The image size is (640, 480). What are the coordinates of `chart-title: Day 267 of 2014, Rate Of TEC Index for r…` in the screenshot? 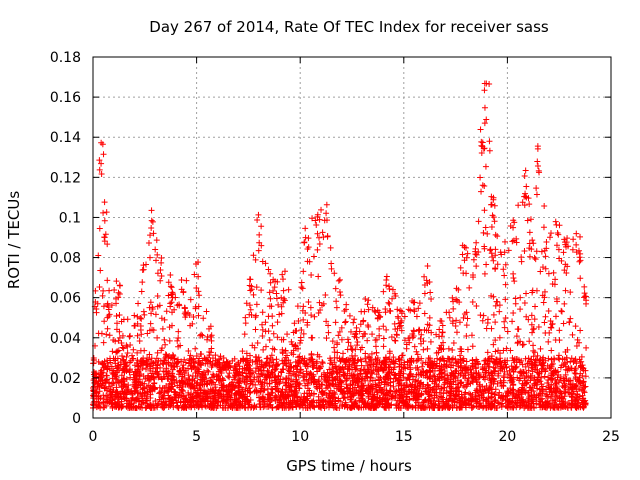 It's located at (349, 27).